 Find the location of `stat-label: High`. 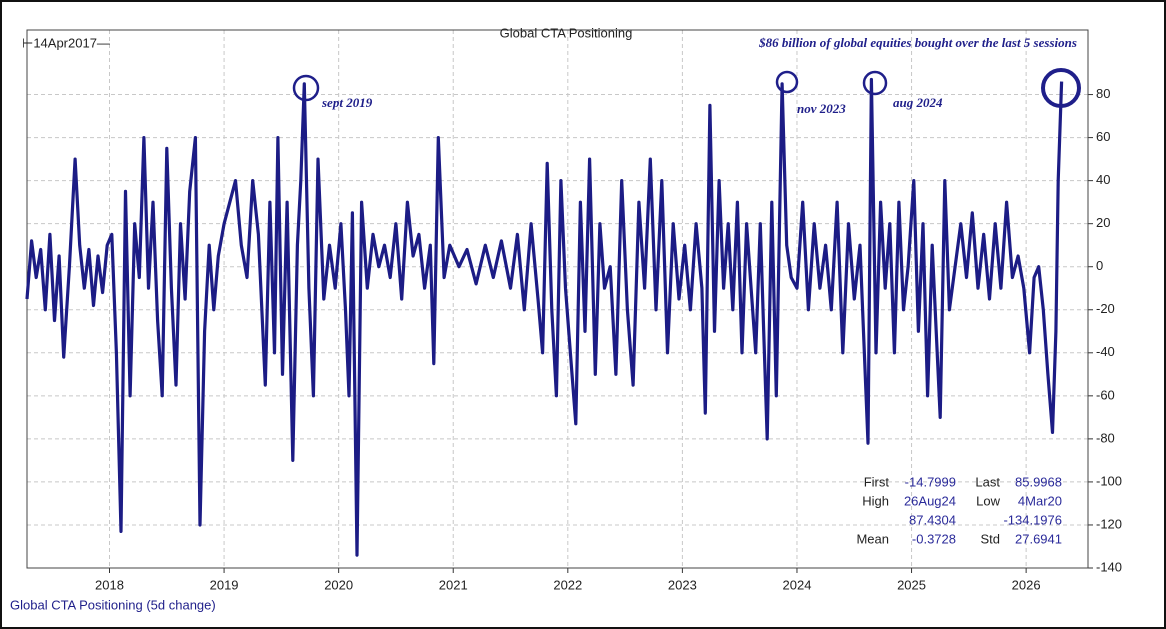

stat-label: High is located at coordinates (875, 500).